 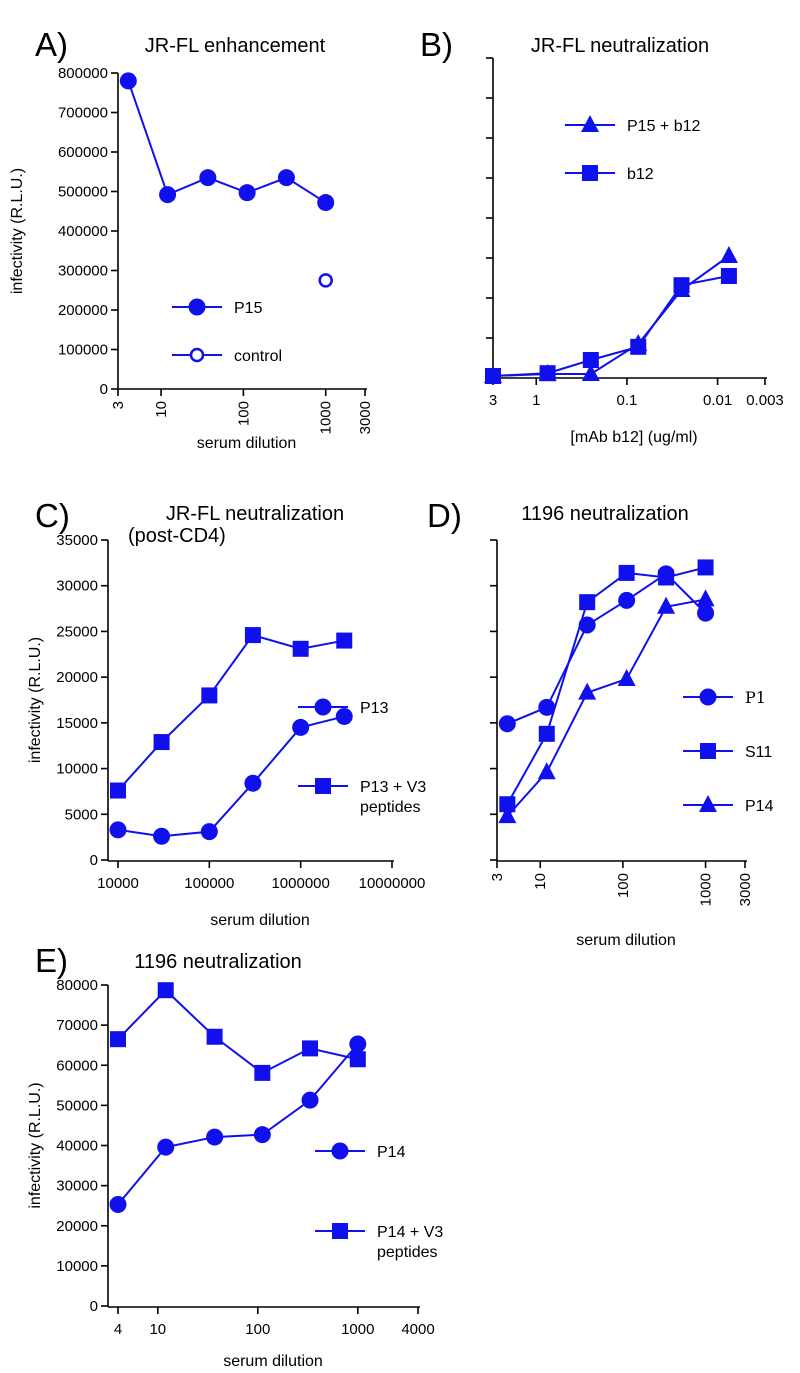 I want to click on y-tick-label: 25000, so click(x=77, y=631).